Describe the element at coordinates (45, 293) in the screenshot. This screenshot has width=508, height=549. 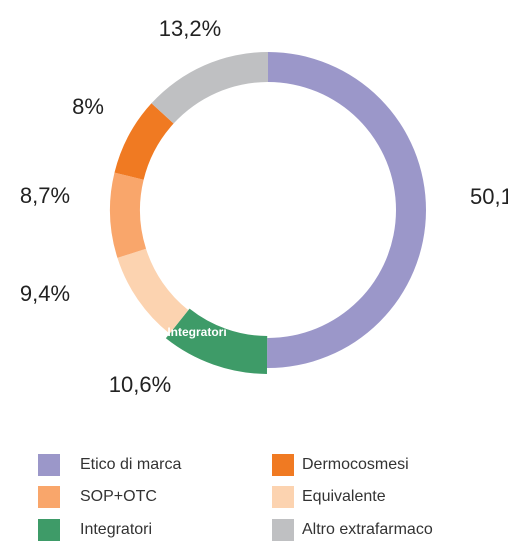
I see `value-label: 9,4%` at that location.